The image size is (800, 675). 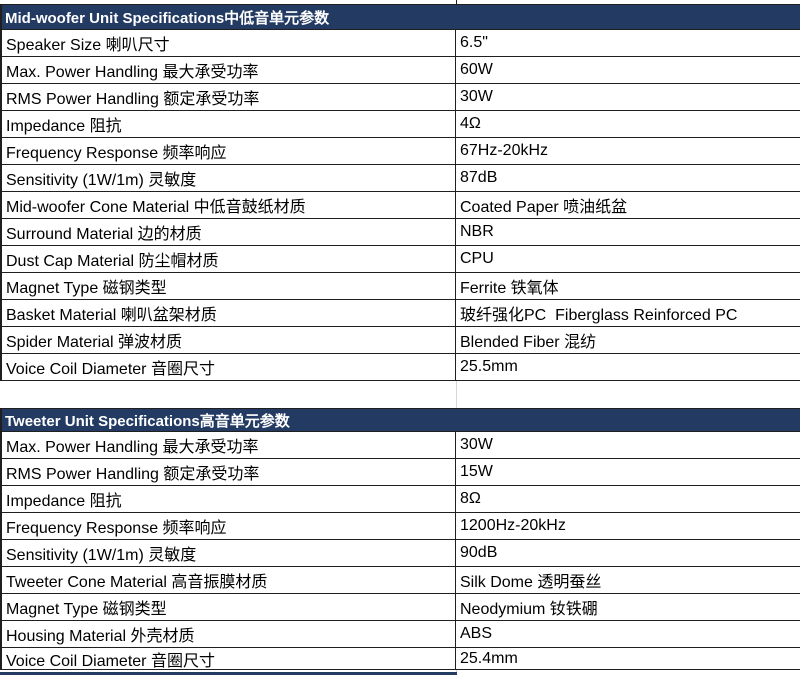 I want to click on spec-value: 1200Hz-20kHz, so click(x=513, y=525).